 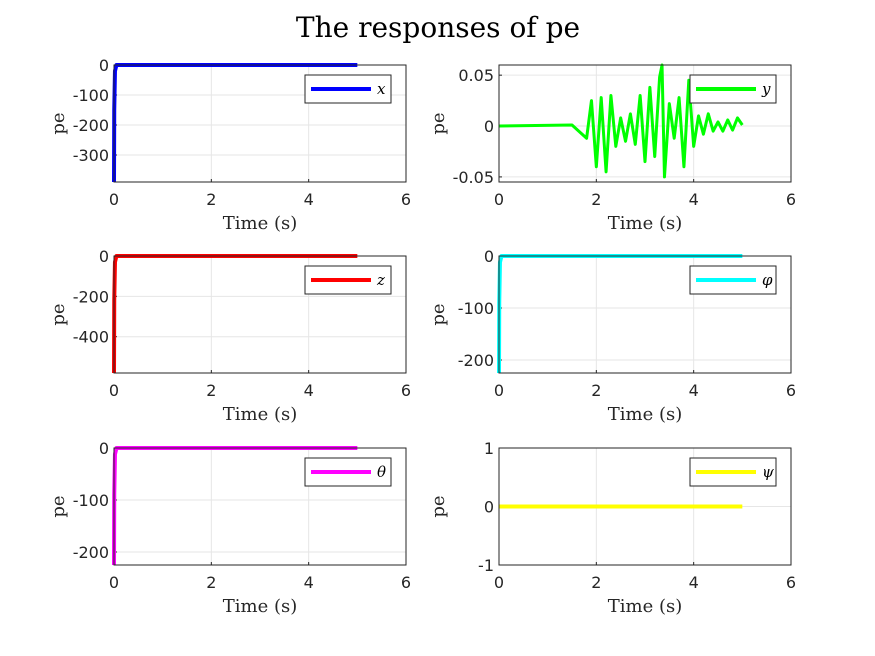 I want to click on y-tick-label: -400, so click(x=91, y=337).